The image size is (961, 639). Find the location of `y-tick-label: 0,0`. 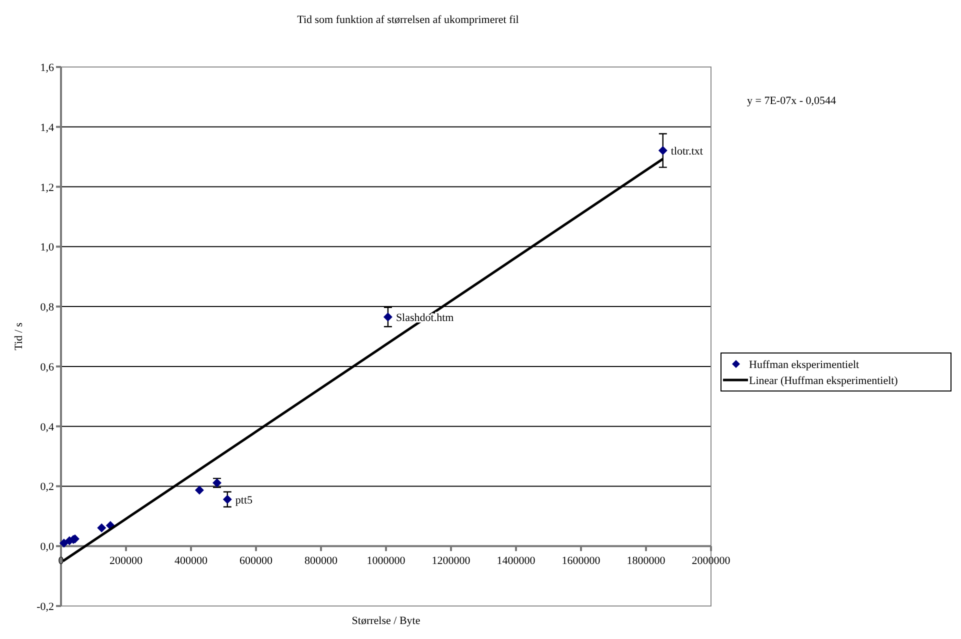

y-tick-label: 0,0 is located at coordinates (47, 547).